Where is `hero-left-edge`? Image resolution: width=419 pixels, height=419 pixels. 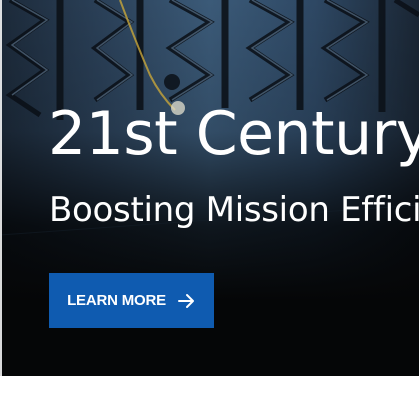
hero-left-edge is located at coordinates (1, 188).